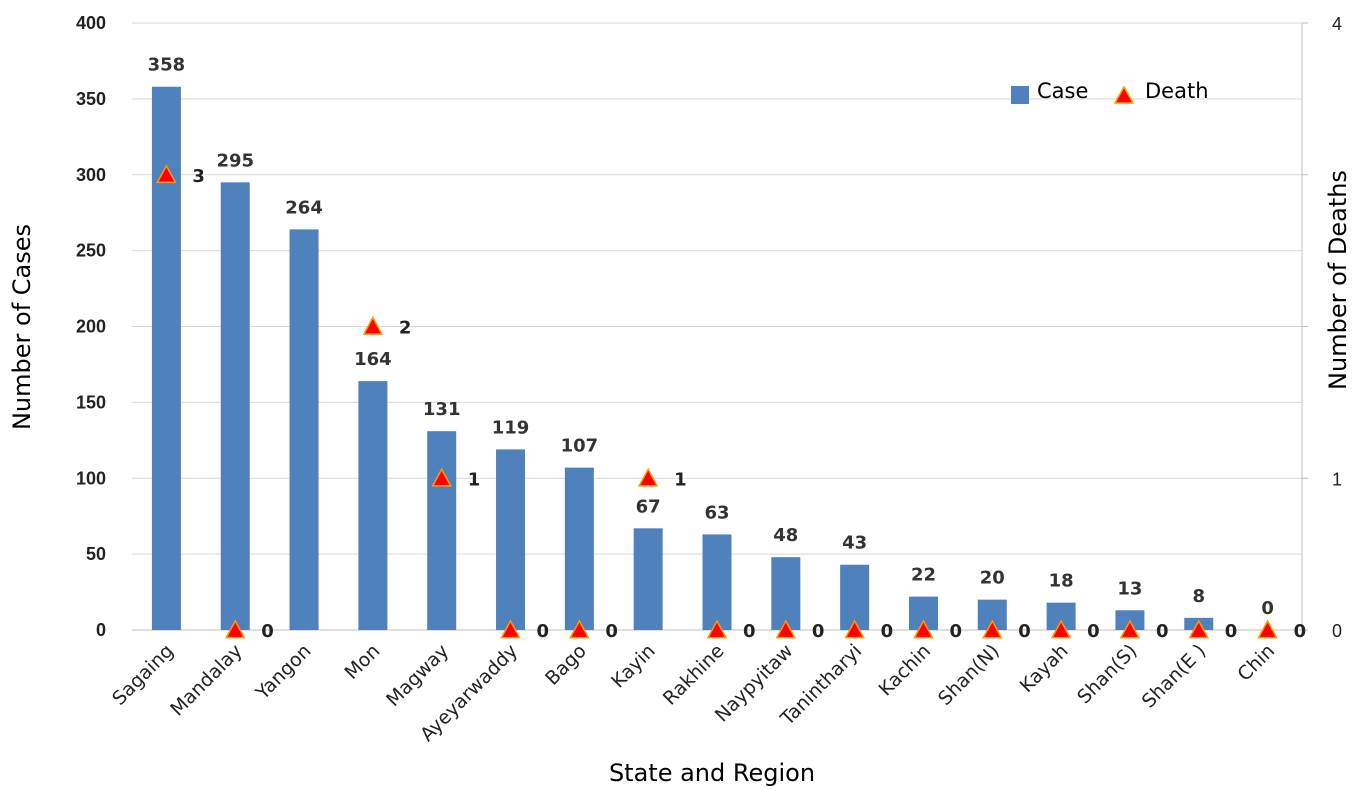  Describe the element at coordinates (1129, 588) in the screenshot. I see `bar-value-label: 13` at that location.